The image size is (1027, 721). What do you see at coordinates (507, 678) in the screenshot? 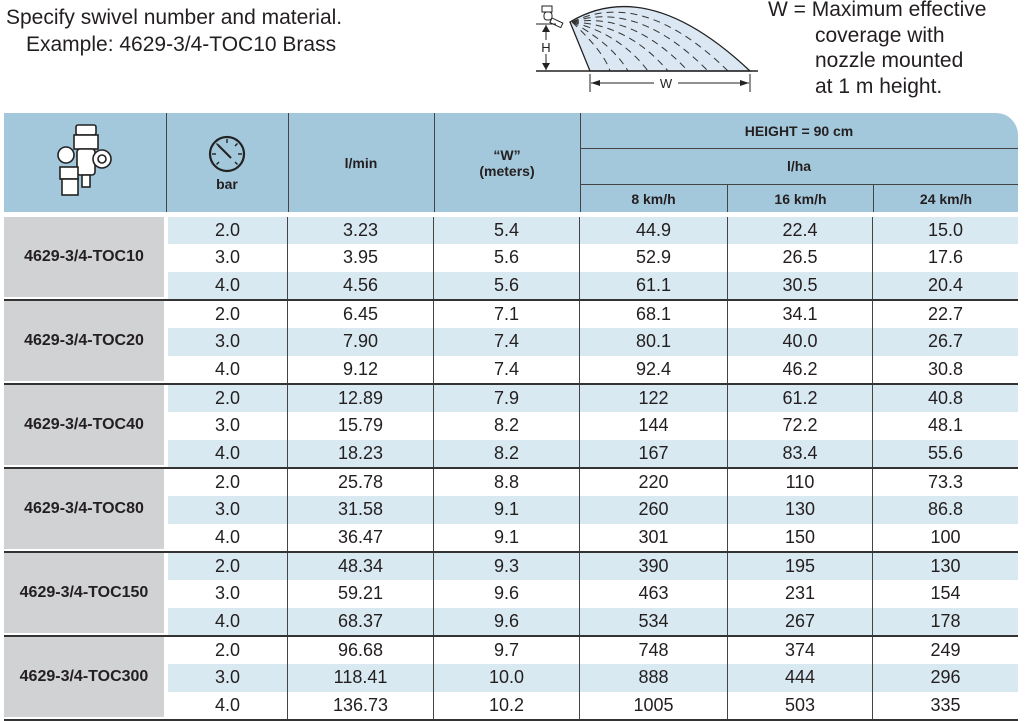
I see `cell-w: 10.0` at bounding box center [507, 678].